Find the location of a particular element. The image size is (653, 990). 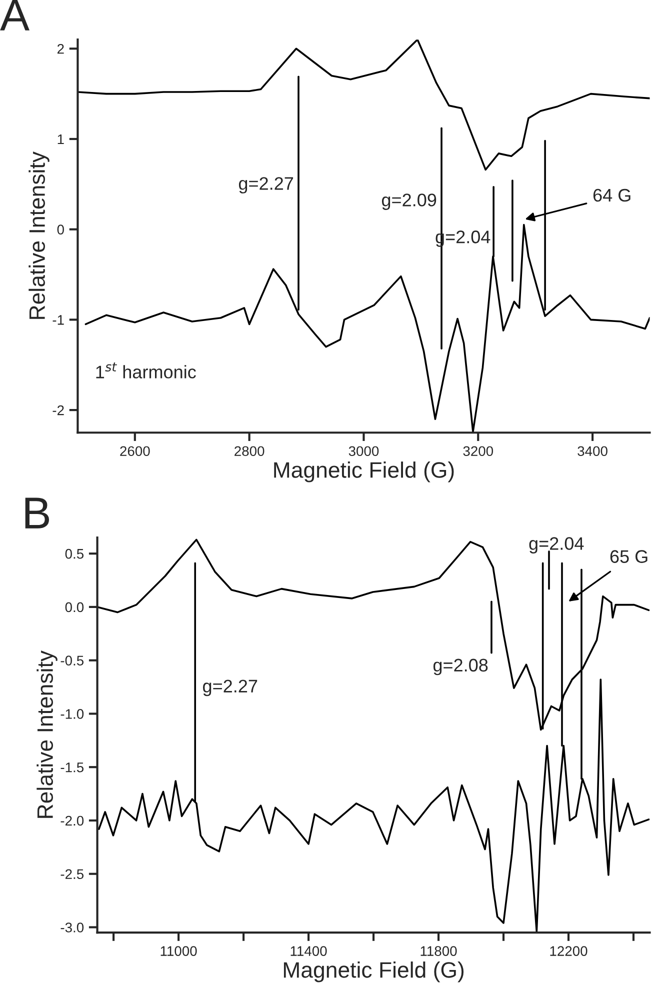

y-tick-label: 1 is located at coordinates (61, 139).